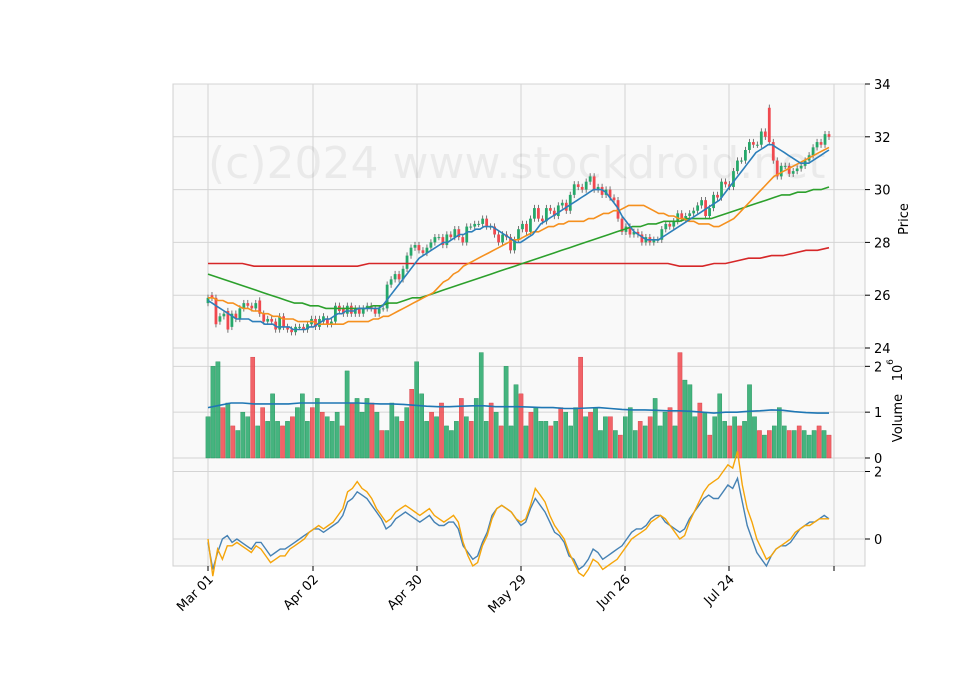 The width and height of the screenshot is (960, 694). What do you see at coordinates (882, 296) in the screenshot?
I see `price-y-tick-label: 26` at bounding box center [882, 296].